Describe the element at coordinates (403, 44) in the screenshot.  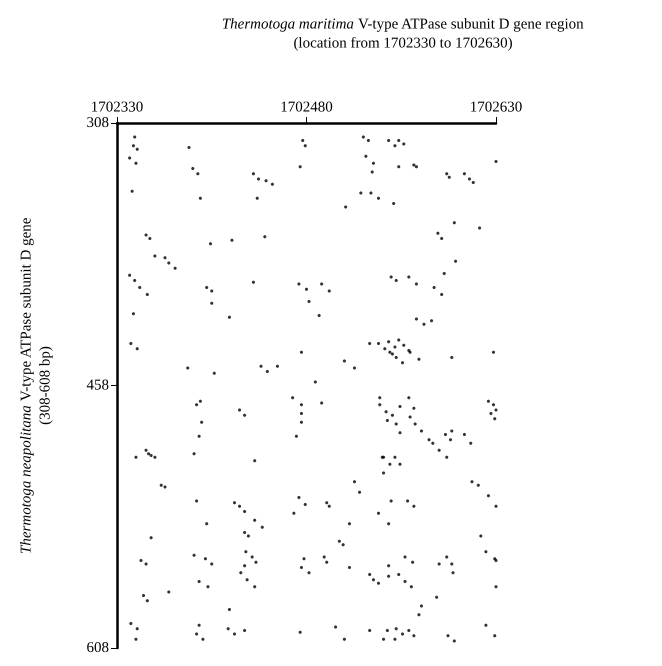
I see `chart-subtitle: (location from 1702330 to 1702630)` at that location.